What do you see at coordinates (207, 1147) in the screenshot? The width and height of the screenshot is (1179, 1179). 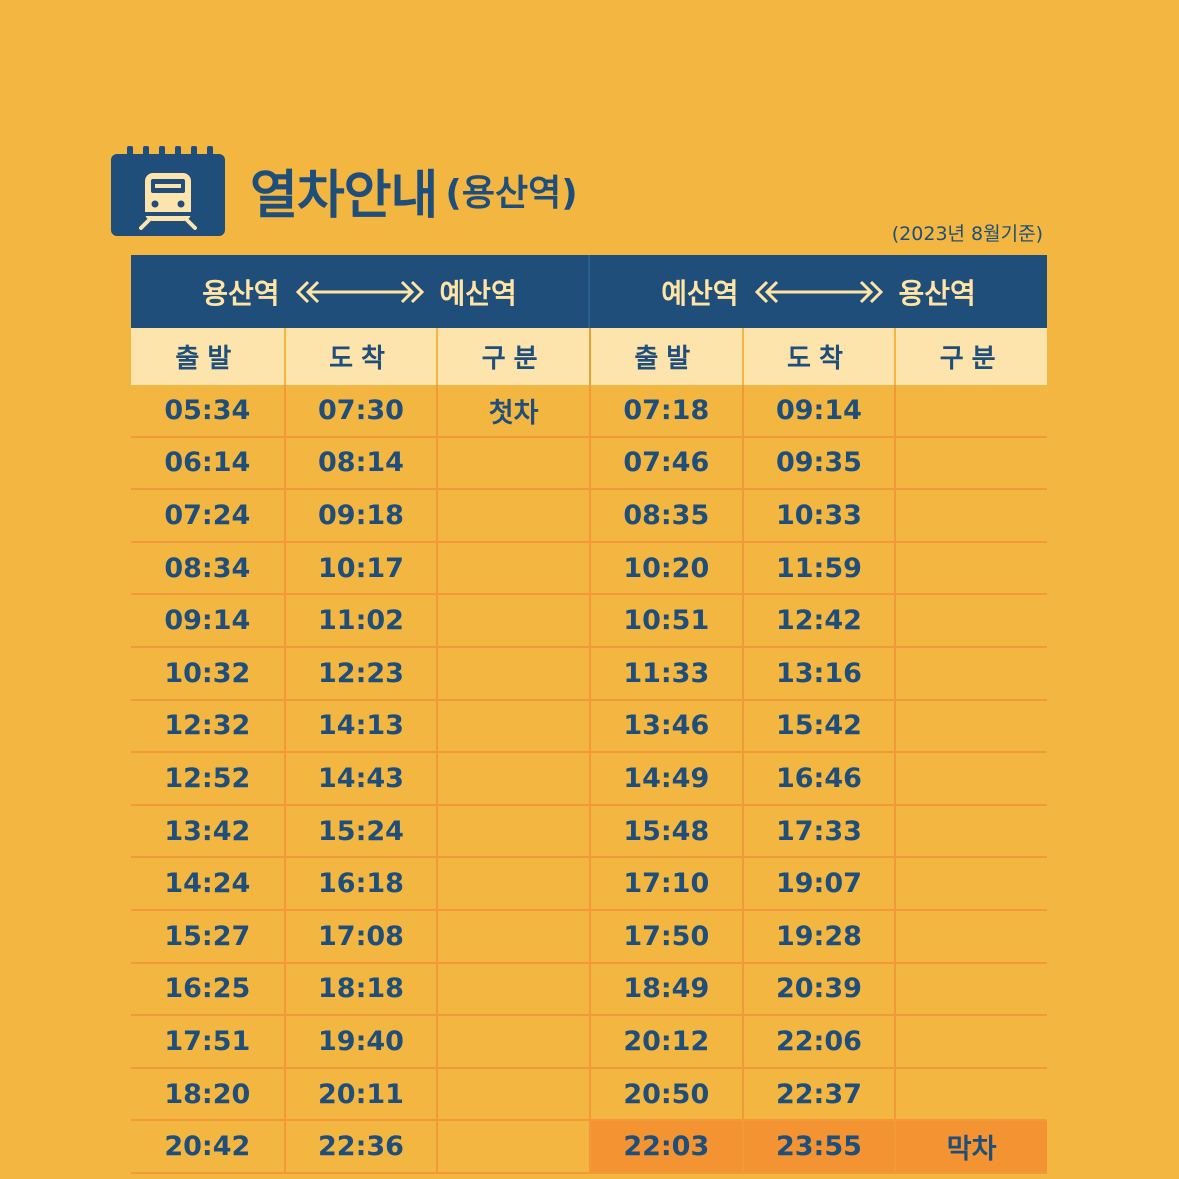 I see `departure-cell: 20:42` at bounding box center [207, 1147].